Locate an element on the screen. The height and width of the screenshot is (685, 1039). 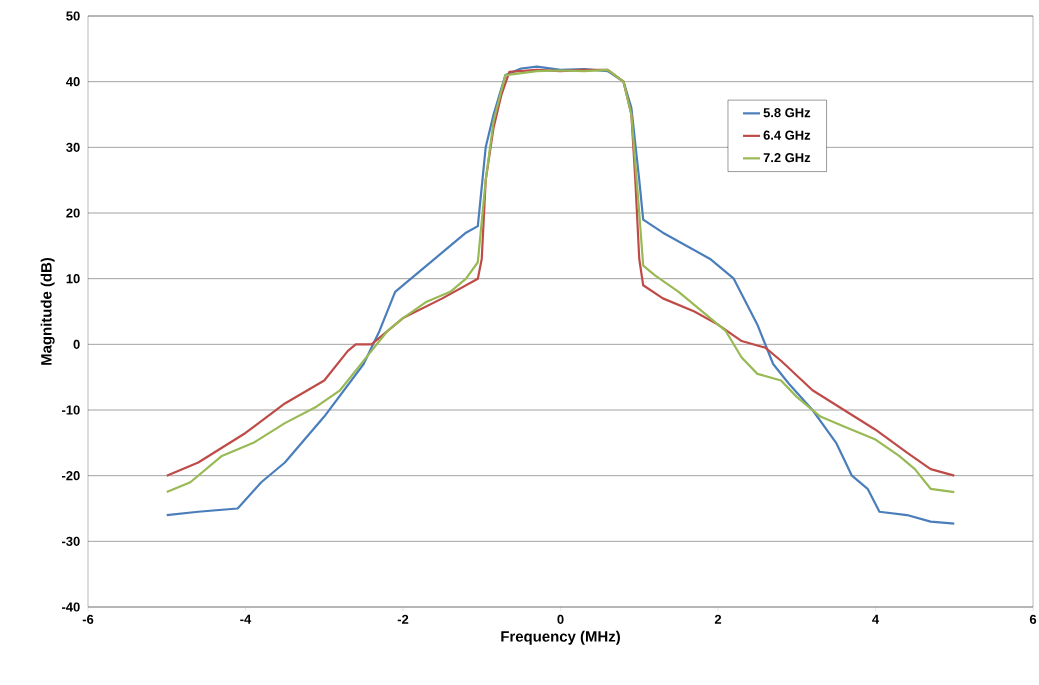
x-axis-title: Frequency (MHz) is located at coordinates (560, 637).